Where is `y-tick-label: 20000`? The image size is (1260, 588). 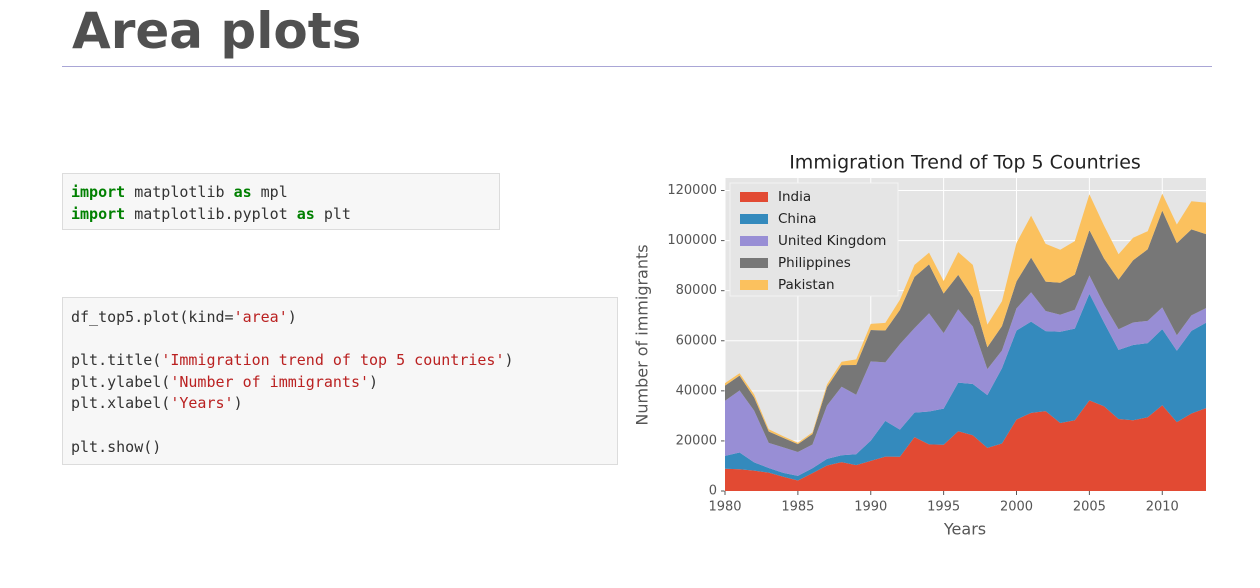
y-tick-label: 20000 is located at coordinates (696, 440).